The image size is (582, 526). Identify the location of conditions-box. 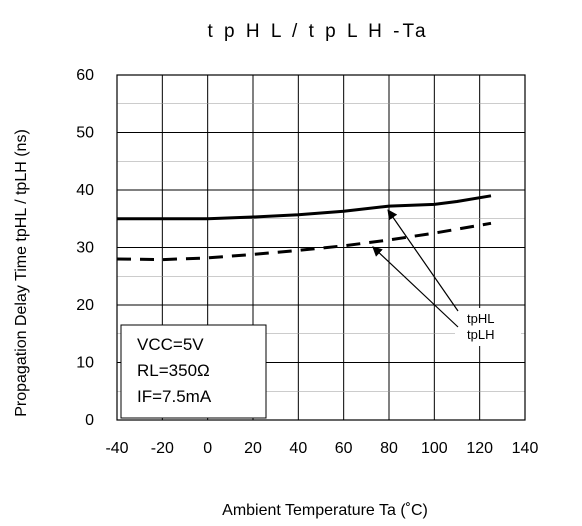
(193, 371).